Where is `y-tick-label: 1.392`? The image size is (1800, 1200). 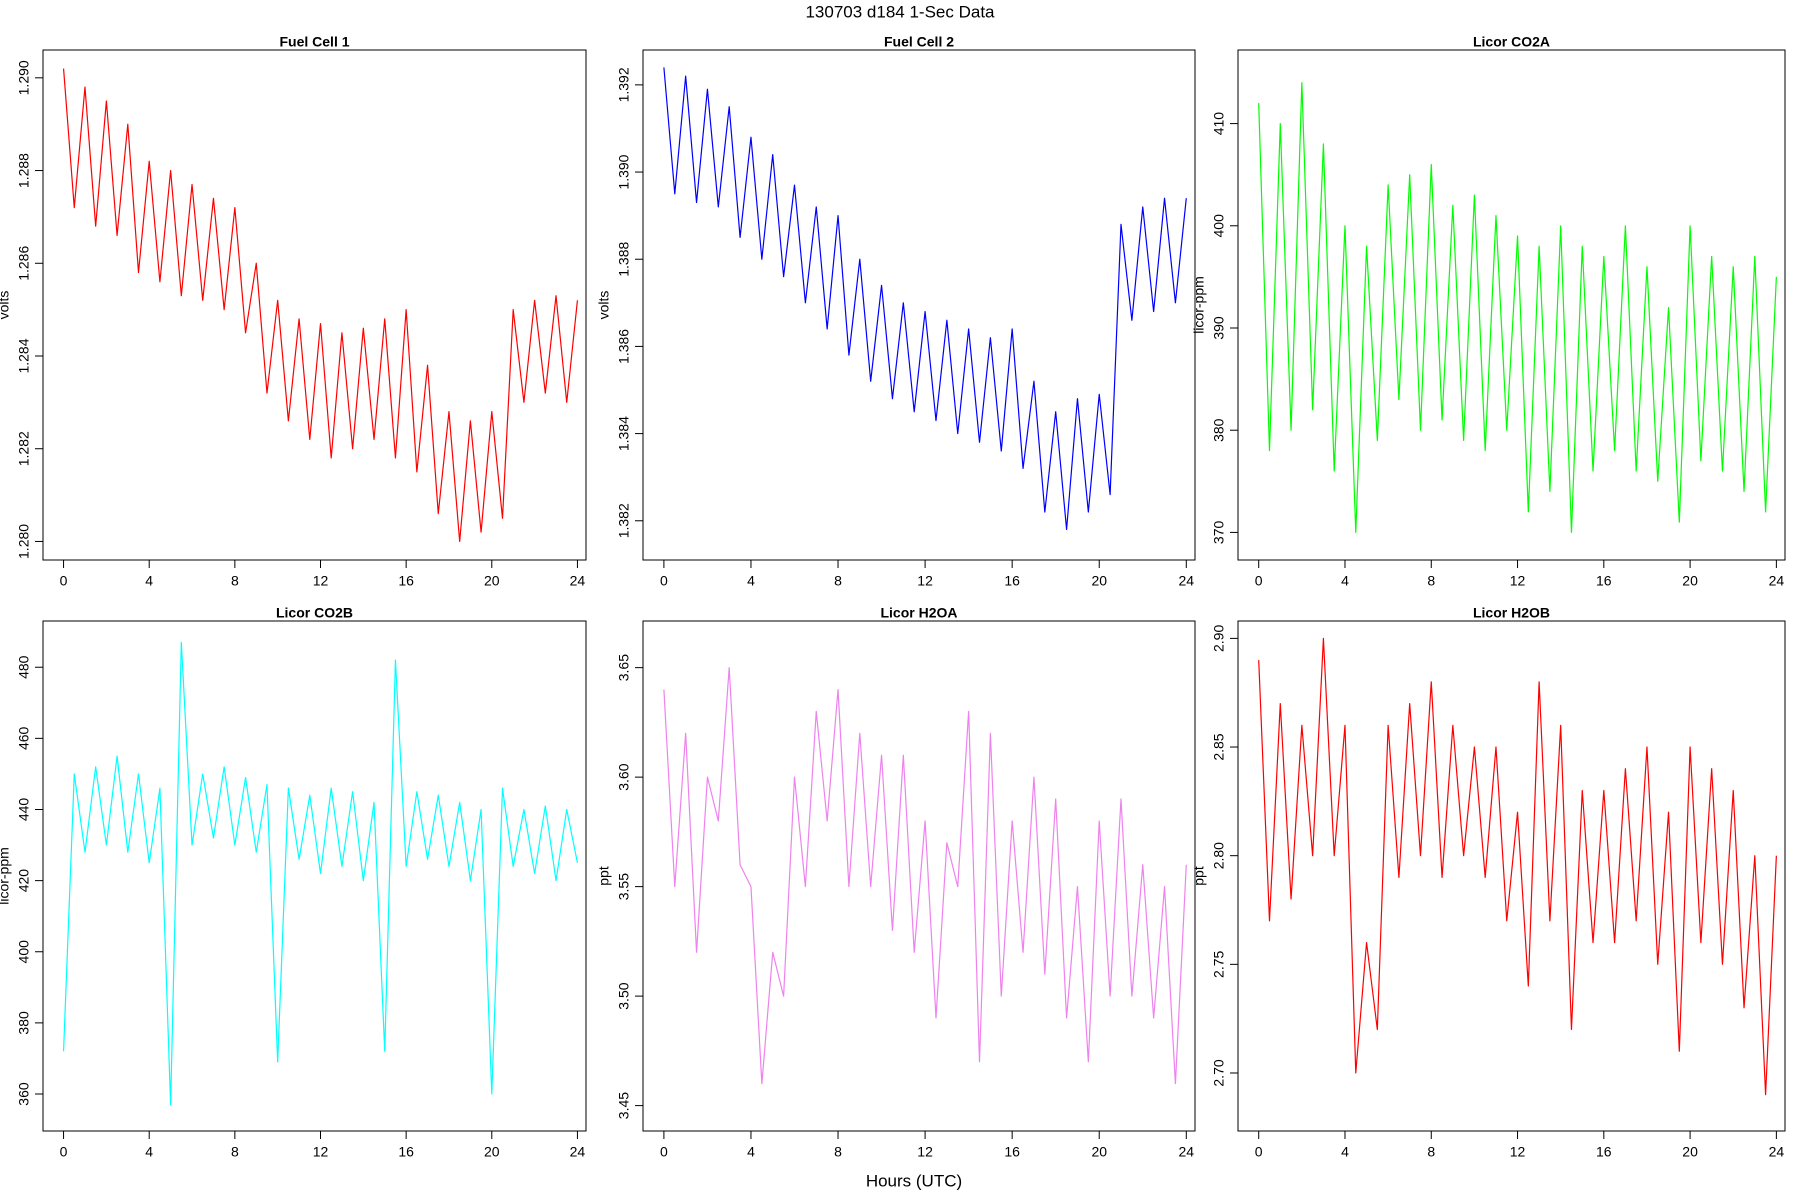
y-tick-label: 1.392 is located at coordinates (624, 84).